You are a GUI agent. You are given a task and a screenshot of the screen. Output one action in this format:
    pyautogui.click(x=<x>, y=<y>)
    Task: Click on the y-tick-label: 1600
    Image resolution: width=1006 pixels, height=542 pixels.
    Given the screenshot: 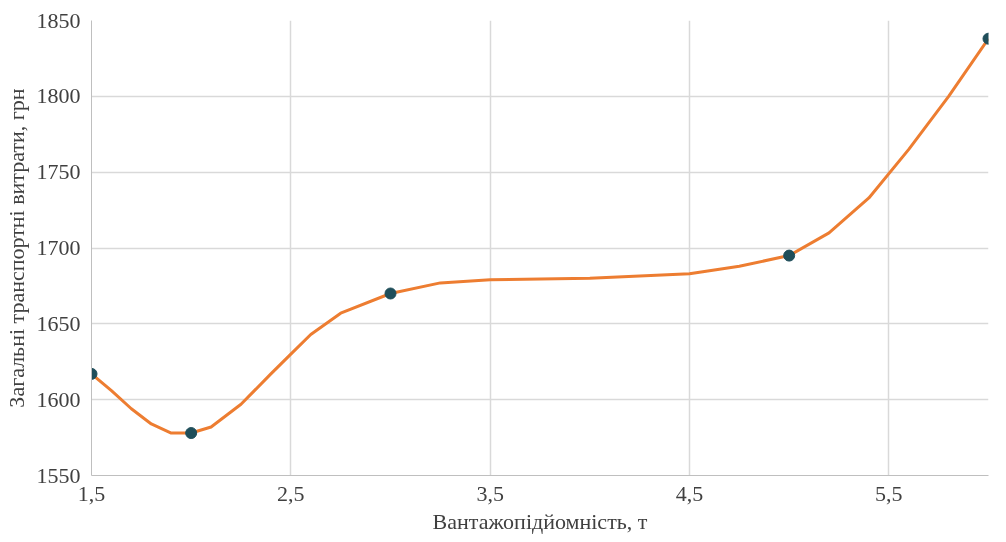 What is the action you would take?
    pyautogui.click(x=58, y=399)
    